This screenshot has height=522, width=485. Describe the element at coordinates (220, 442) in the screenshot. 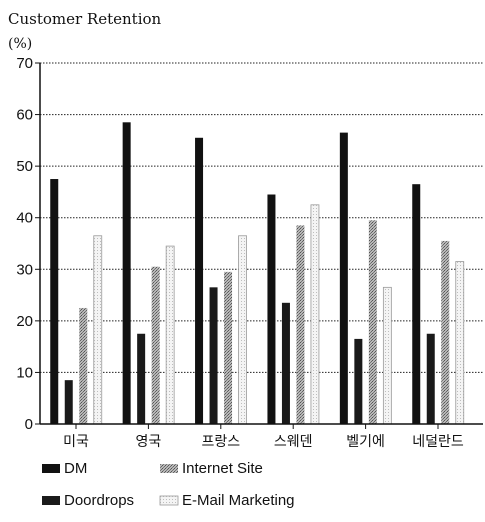

I see `x-category-label: 프랑스` at that location.